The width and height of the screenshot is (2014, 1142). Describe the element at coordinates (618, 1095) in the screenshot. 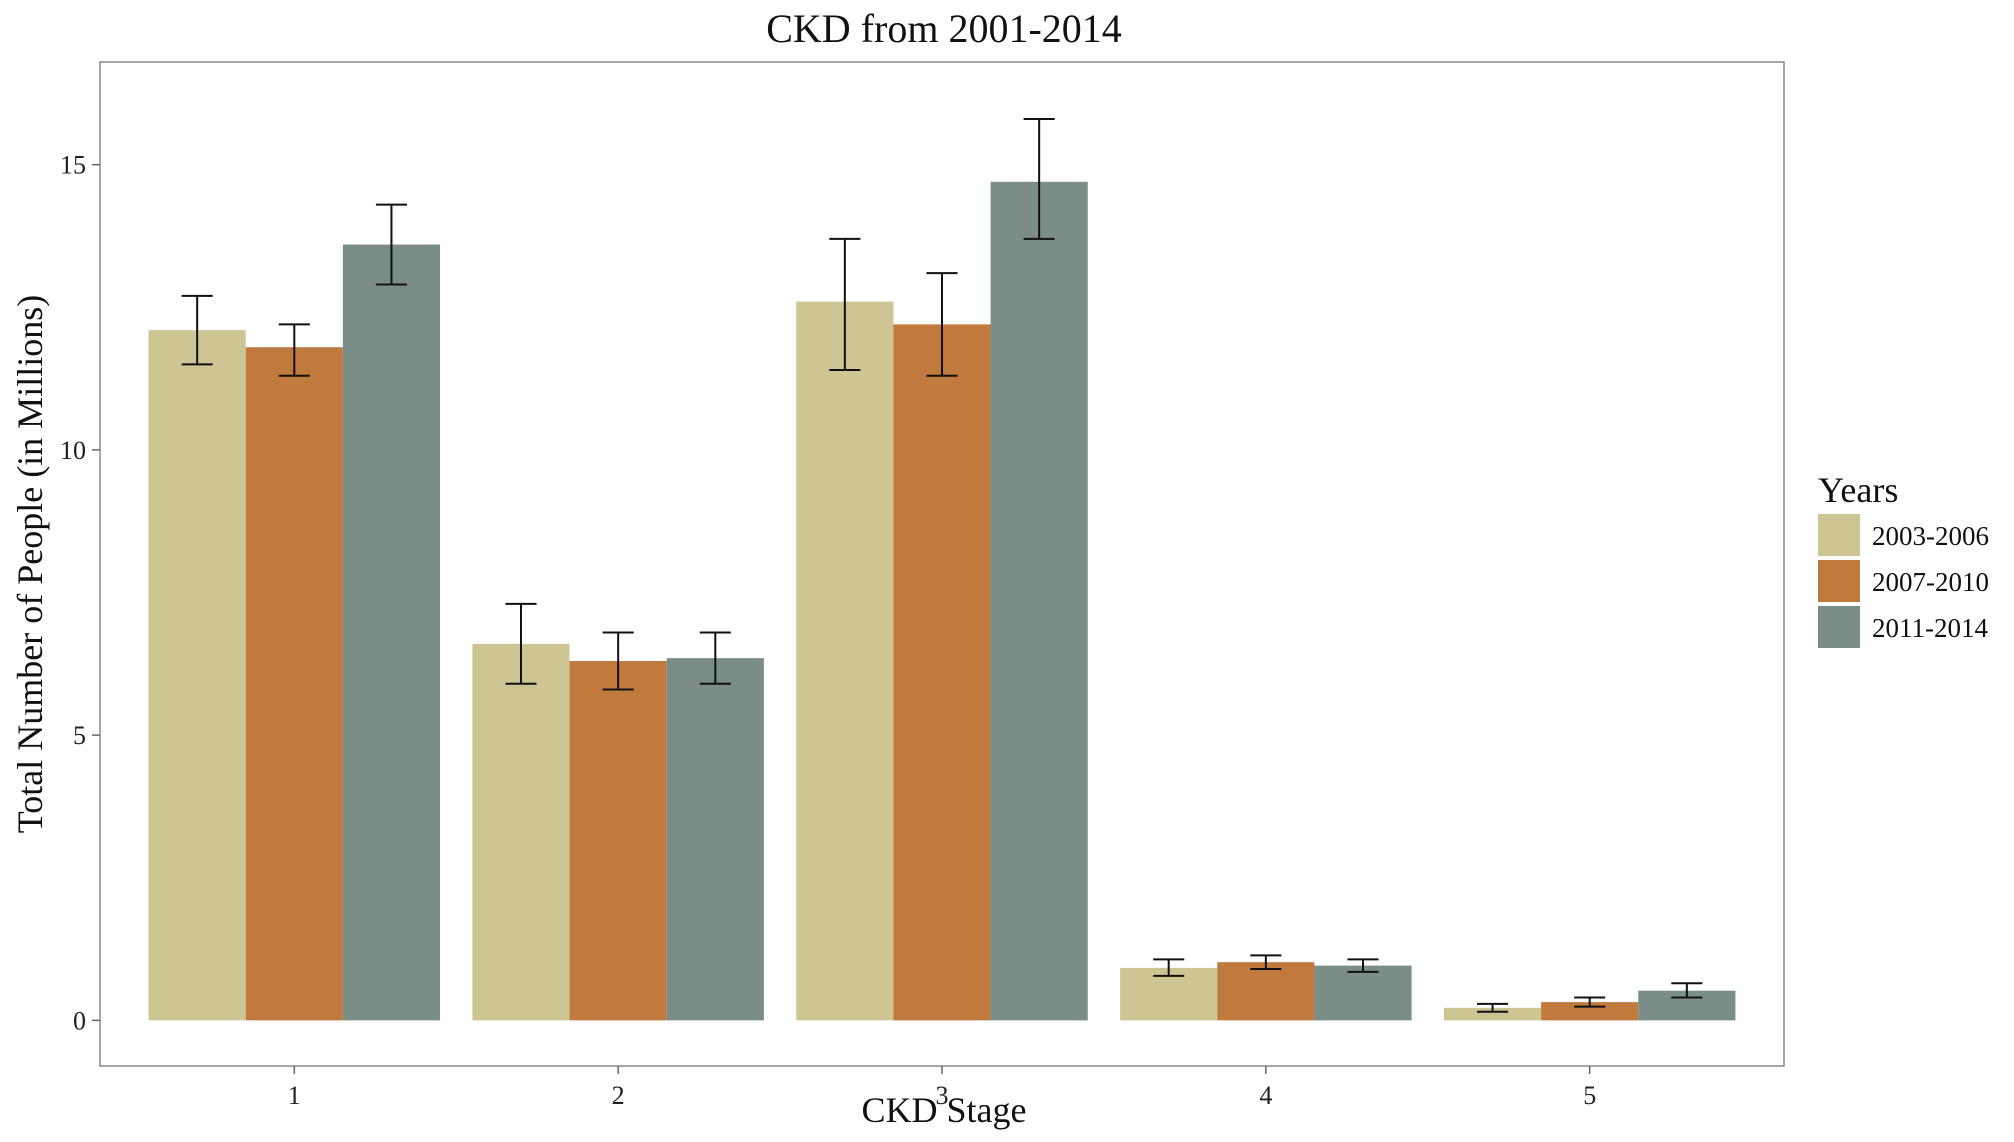

I see `x-tick-label: 2` at that location.